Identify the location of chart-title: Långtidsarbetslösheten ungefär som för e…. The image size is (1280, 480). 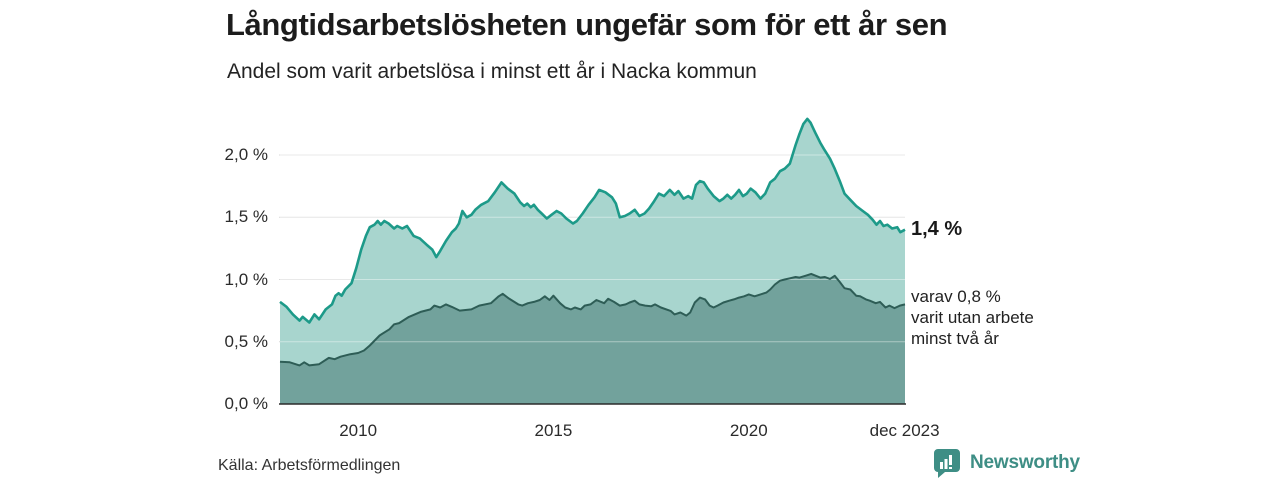
(587, 24).